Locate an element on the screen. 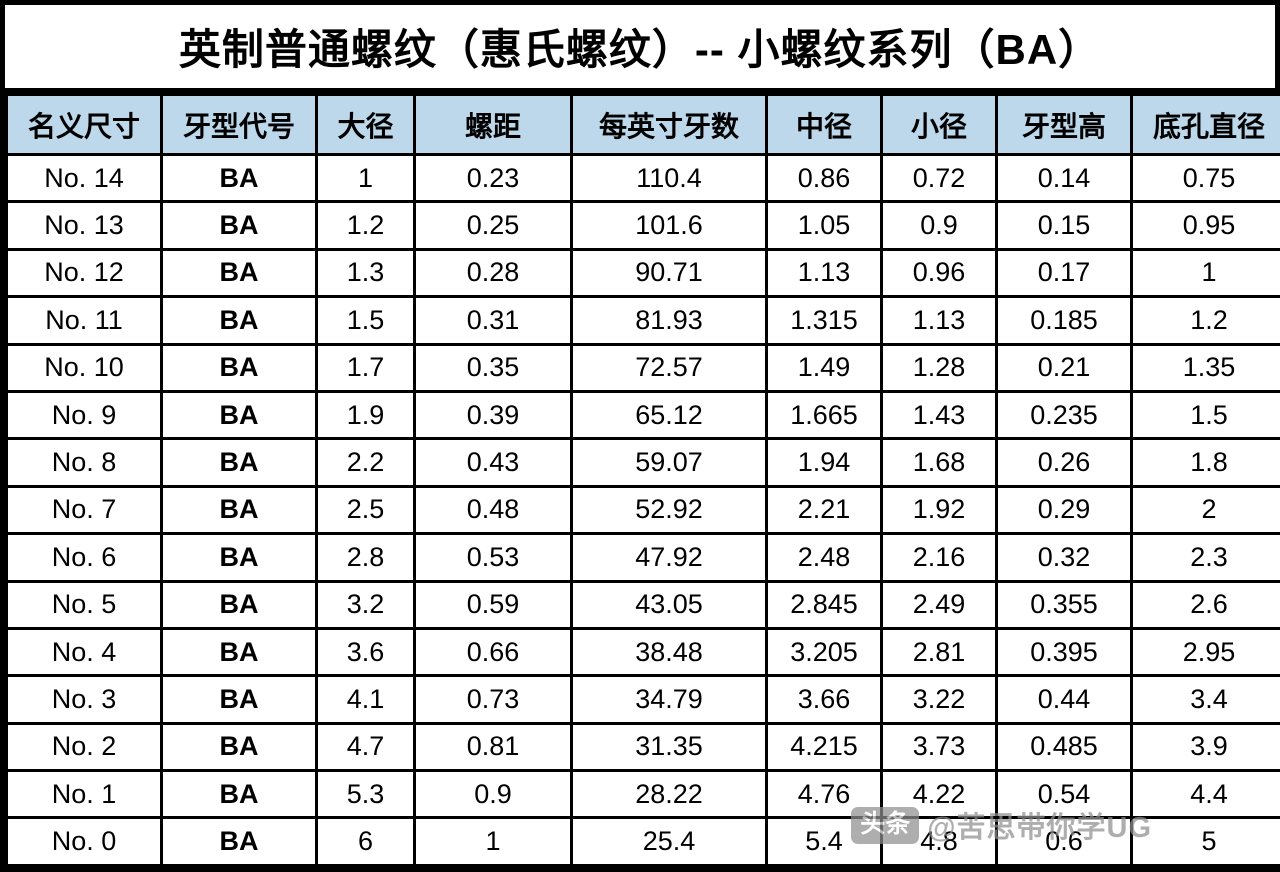 Image resolution: width=1280 pixels, height=872 pixels. table-cell: 1.28 is located at coordinates (939, 367).